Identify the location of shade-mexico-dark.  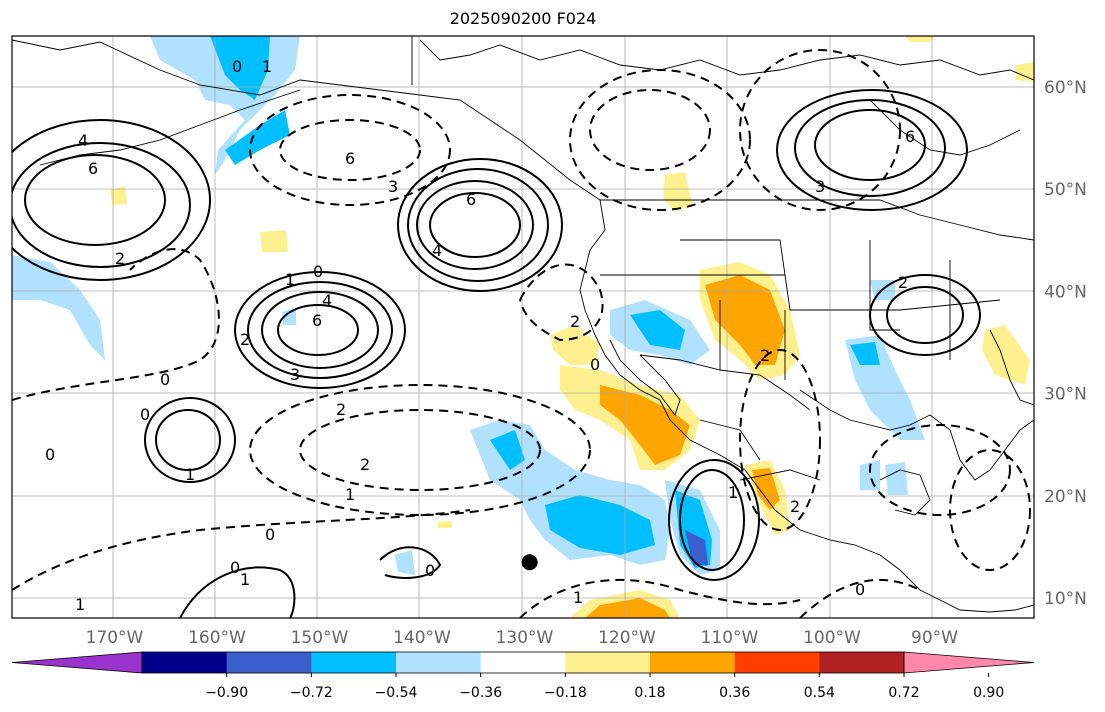
(696, 547).